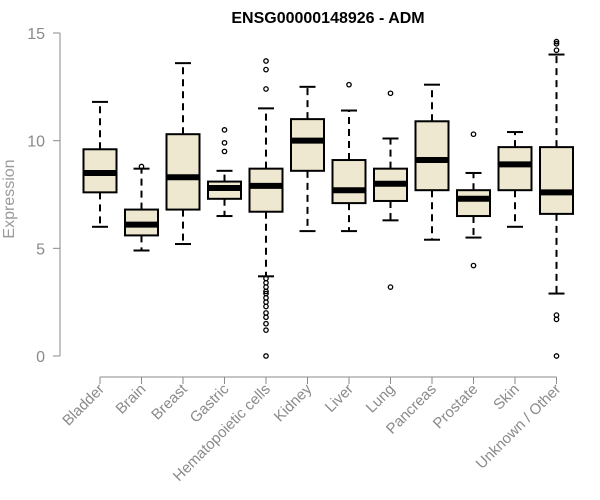 This screenshot has height=500, width=600. What do you see at coordinates (293, 402) in the screenshot?
I see `x-tick-label: Kidney` at bounding box center [293, 402].